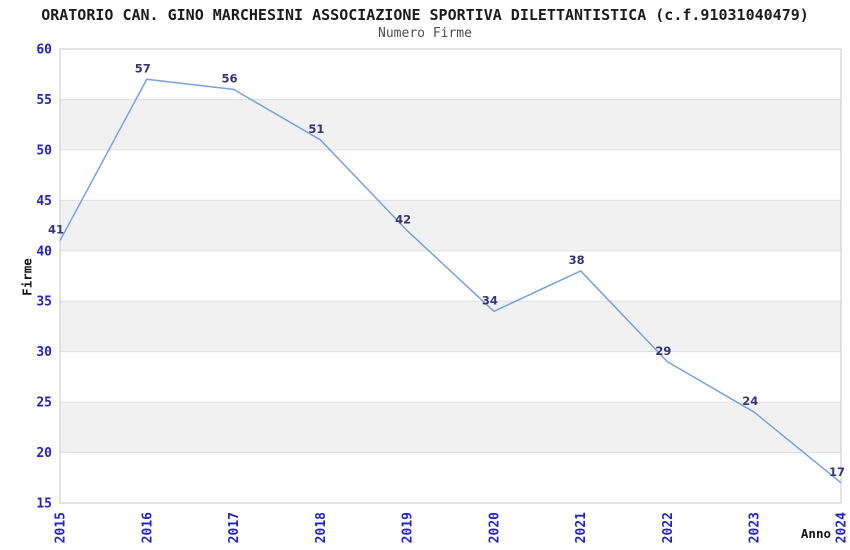 This screenshot has width=850, height=550. Describe the element at coordinates (403, 220) in the screenshot. I see `data-point-label: 42` at that location.